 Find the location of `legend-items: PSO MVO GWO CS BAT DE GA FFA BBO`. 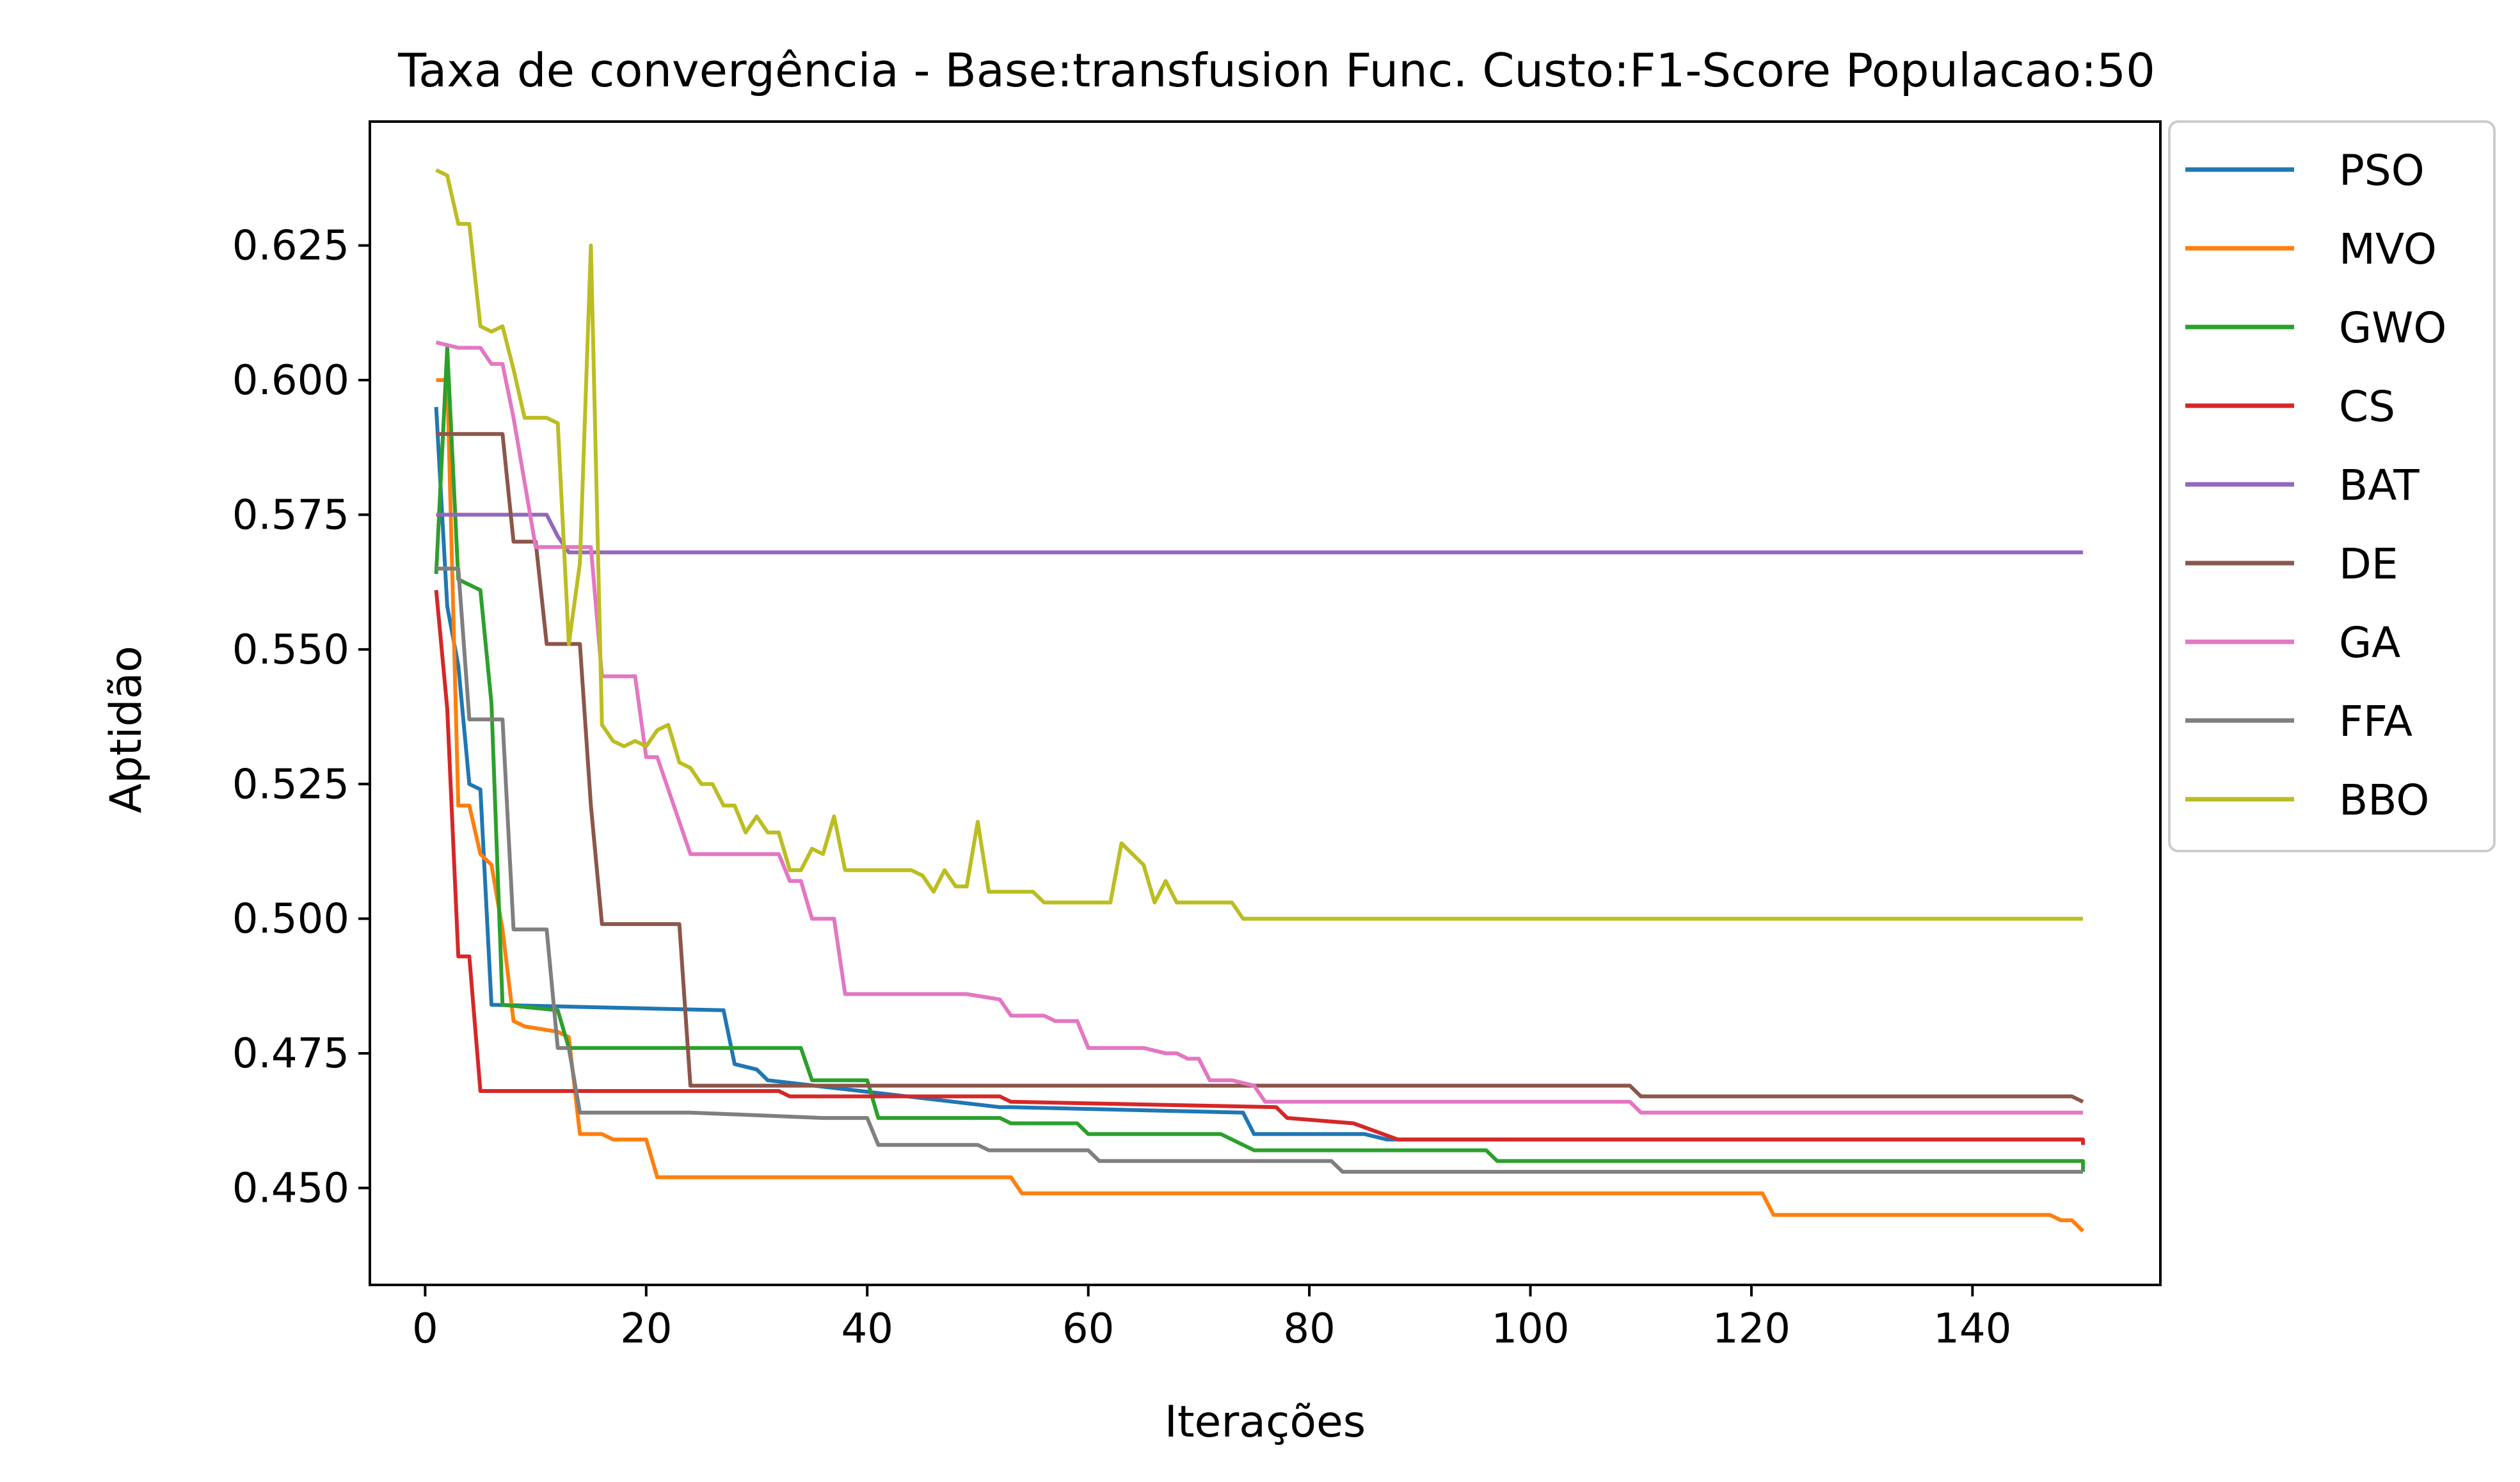

legend-items: PSO MVO GWO CS BAT DE GA FFA BBO is located at coordinates (2315, 486).